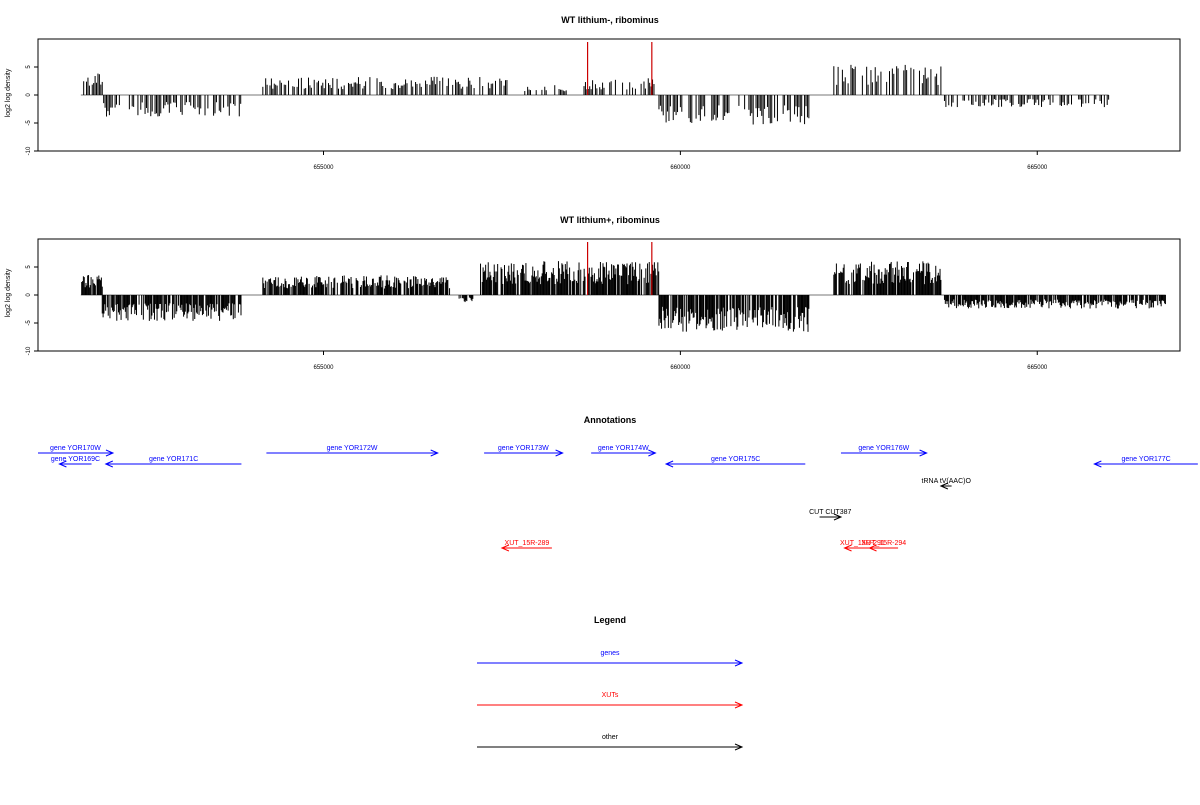  I want to click on legend-item: XUTs, so click(610, 700).